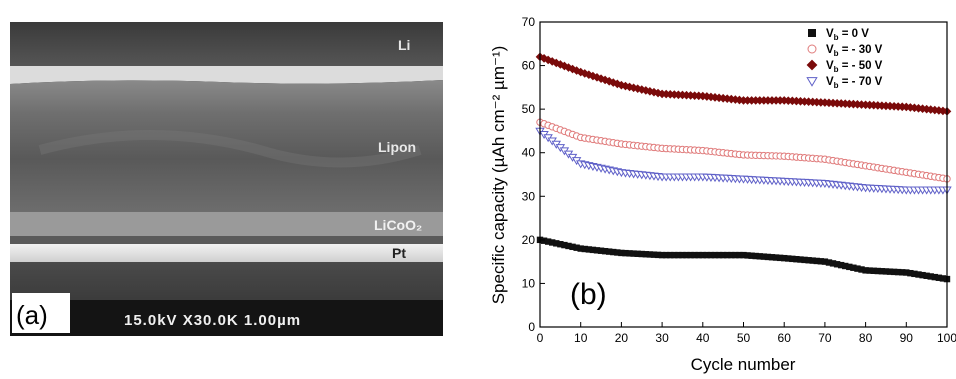 The width and height of the screenshot is (956, 379). Describe the element at coordinates (226, 240) in the screenshot. I see `licoo2-boundary` at that location.